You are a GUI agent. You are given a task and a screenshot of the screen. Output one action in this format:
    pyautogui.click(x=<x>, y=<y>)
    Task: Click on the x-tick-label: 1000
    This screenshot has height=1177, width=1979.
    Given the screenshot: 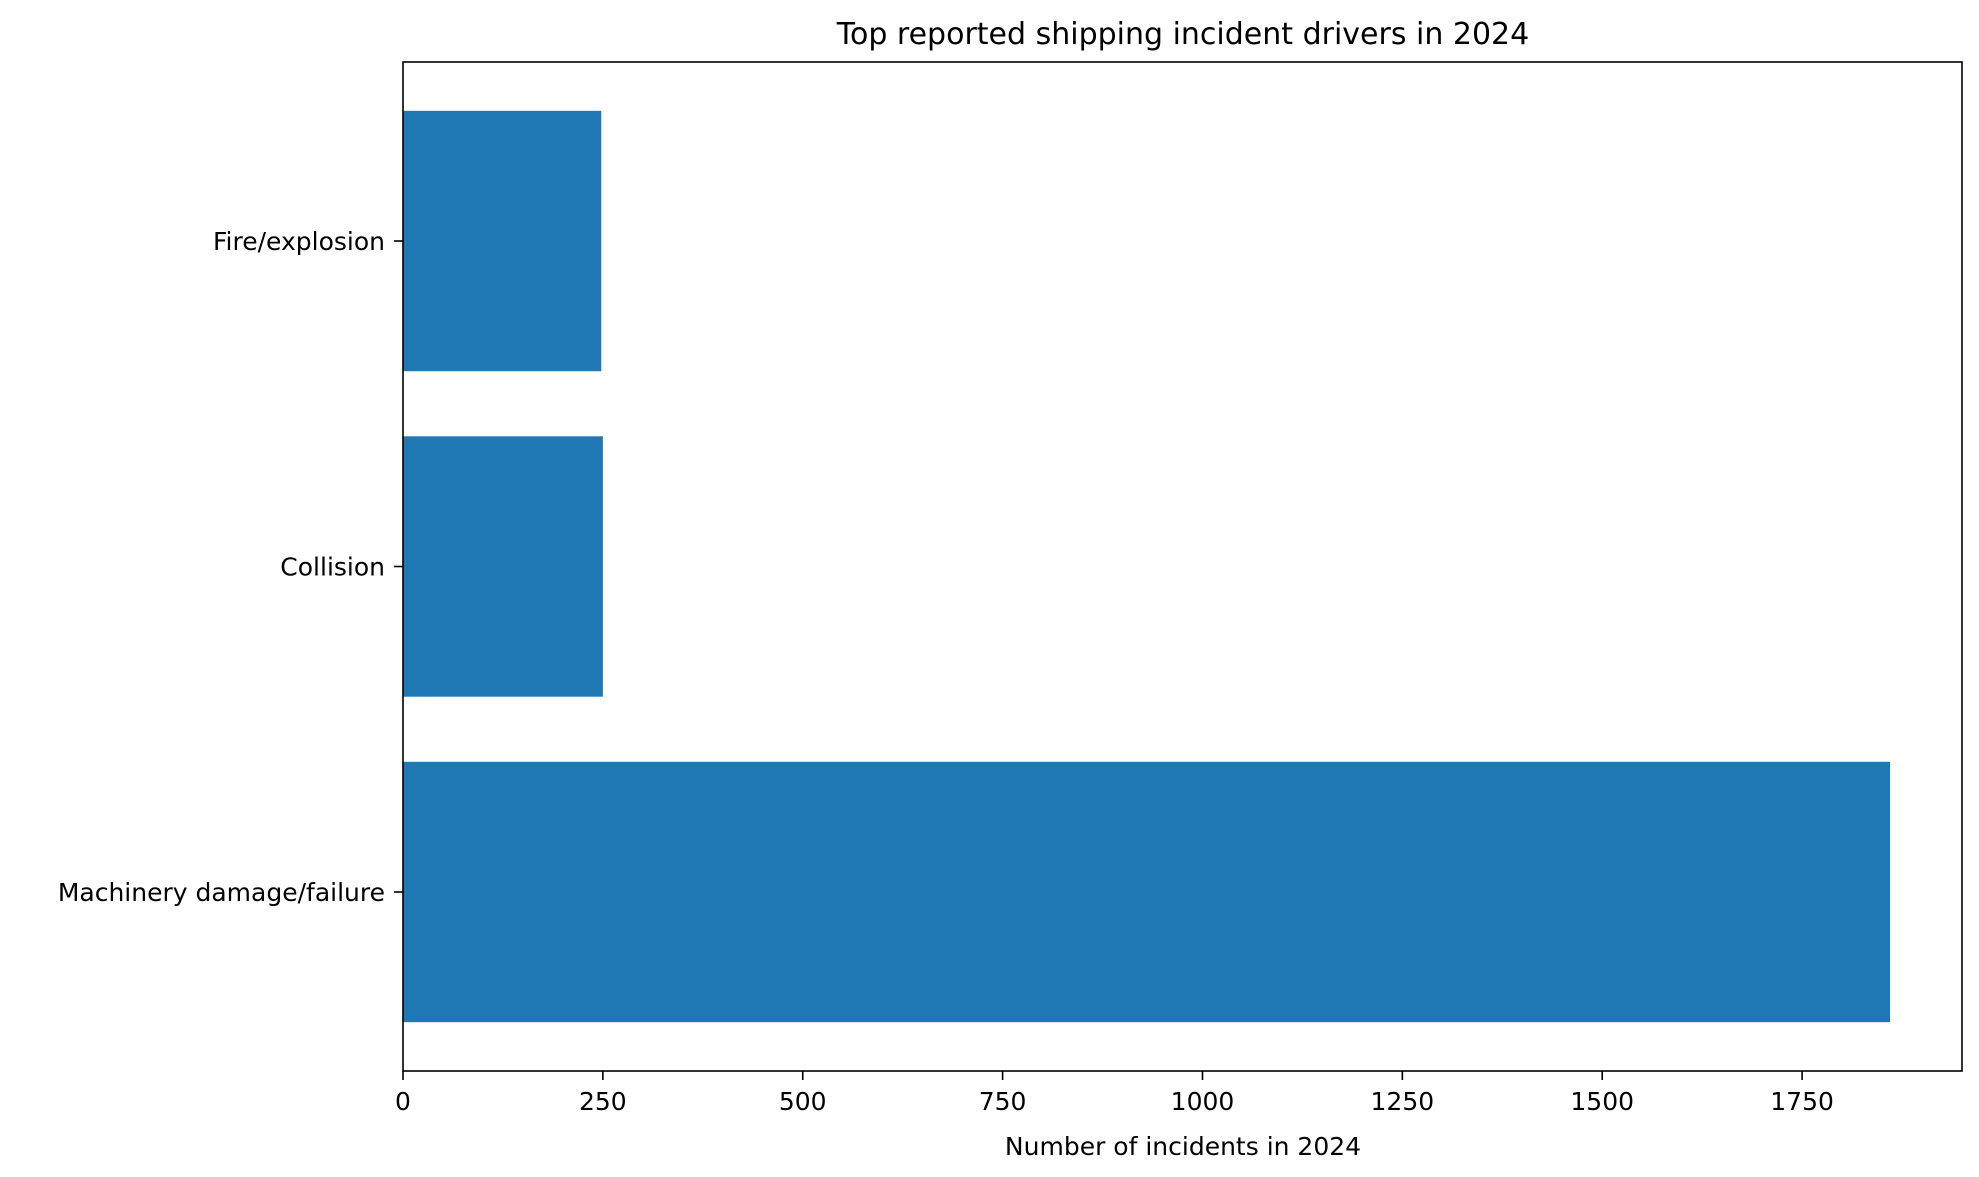 What is the action you would take?
    pyautogui.click(x=1203, y=1101)
    